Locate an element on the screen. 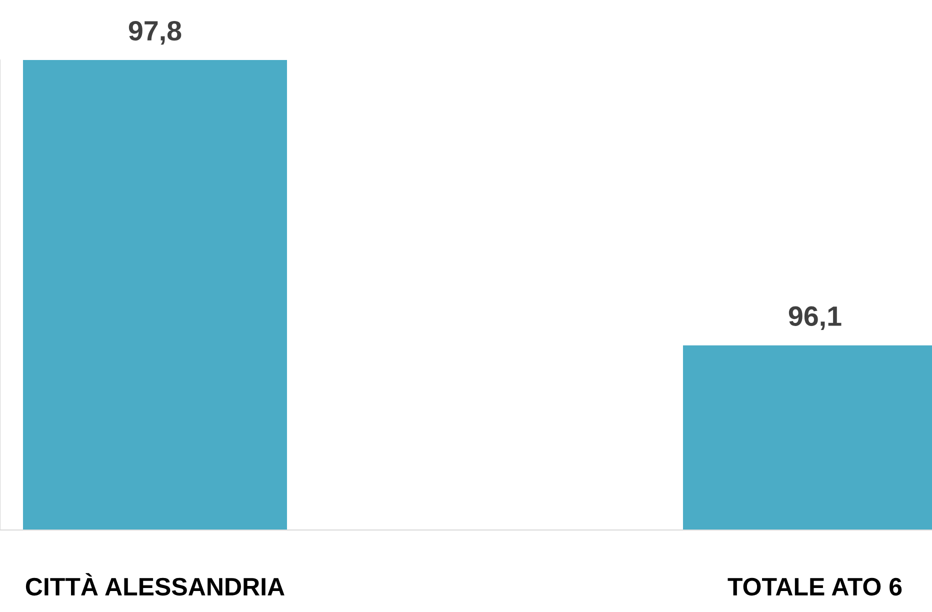  x-tick-label: CITTÀ ALESSANDRIA is located at coordinates (155, 584).